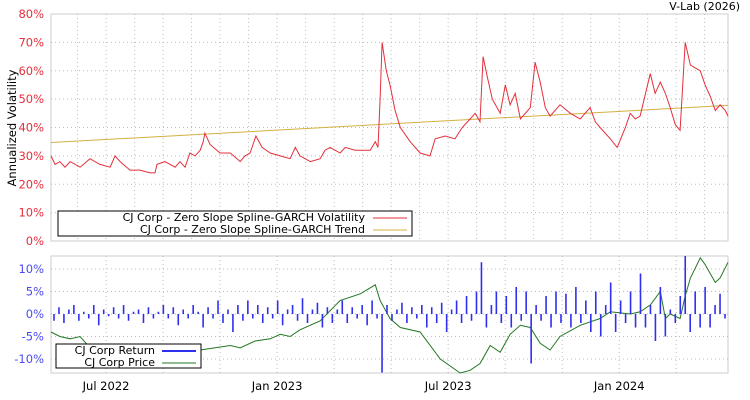  What do you see at coordinates (277, 386) in the screenshot?
I see `x-tick-label: Jan 2023` at bounding box center [277, 386].